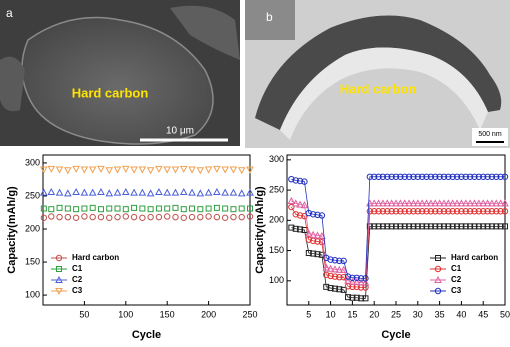 The image size is (510, 347). Describe the element at coordinates (374, 314) in the screenshot. I see `x-tick-label: 20` at that location.